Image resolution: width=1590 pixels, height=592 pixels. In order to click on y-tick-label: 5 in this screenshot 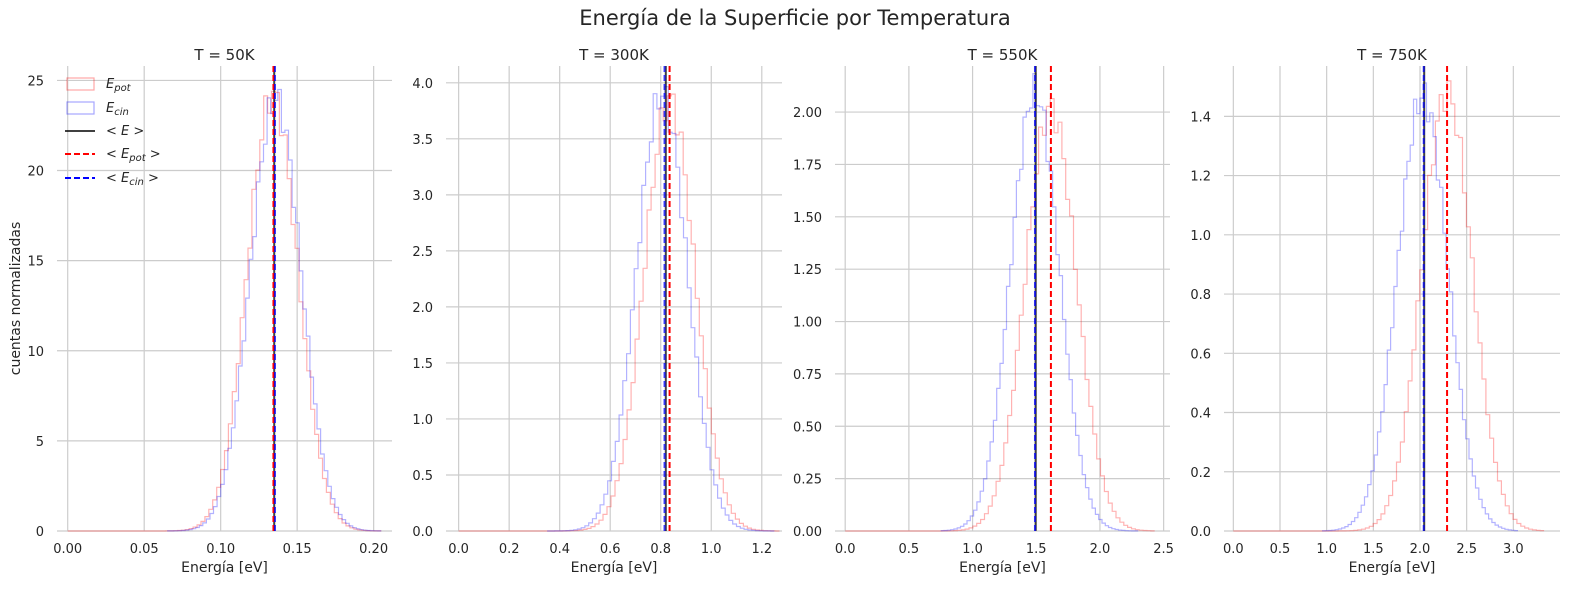, I will do `click(40, 442)`.